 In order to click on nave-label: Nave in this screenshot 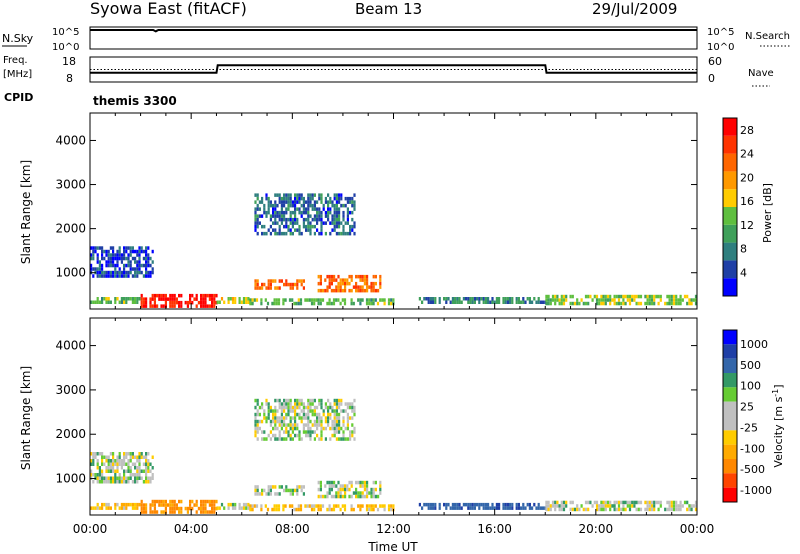, I will do `click(761, 73)`.